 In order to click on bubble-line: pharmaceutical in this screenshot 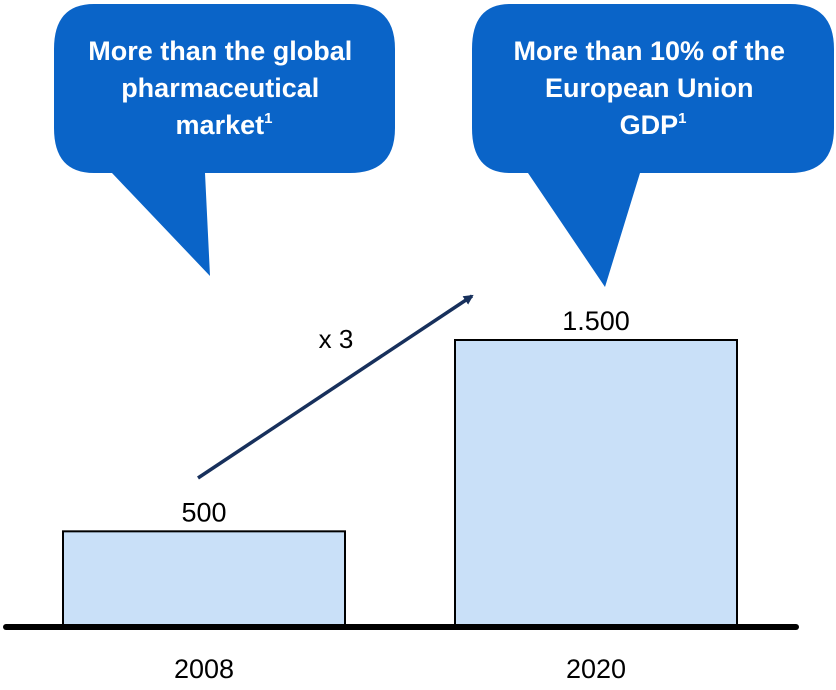, I will do `click(220, 88)`.